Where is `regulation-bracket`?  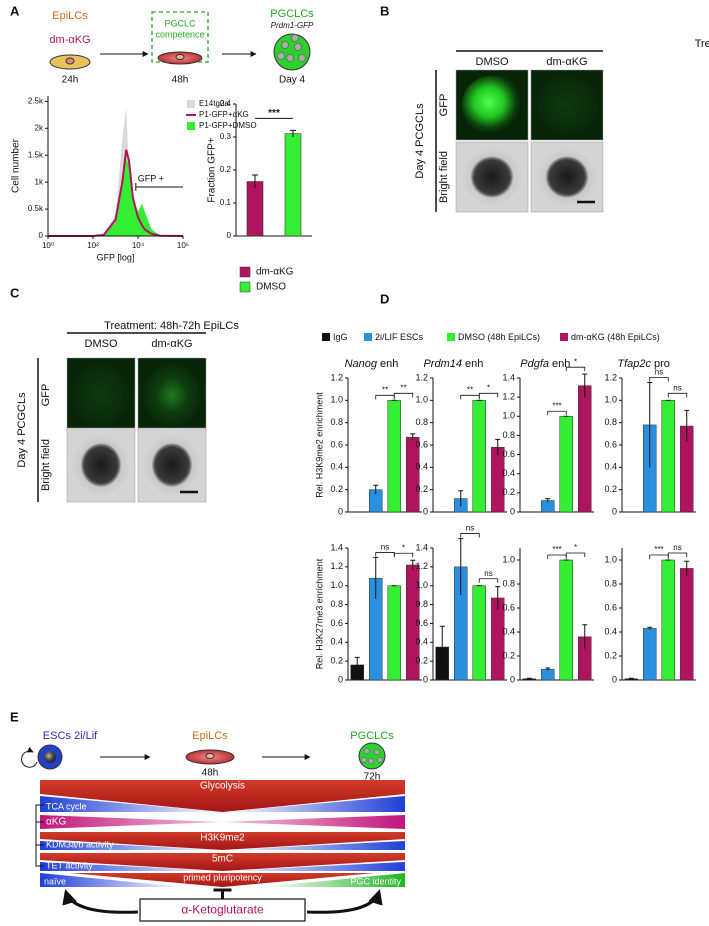
regulation-bracket is located at coordinates (39, 835).